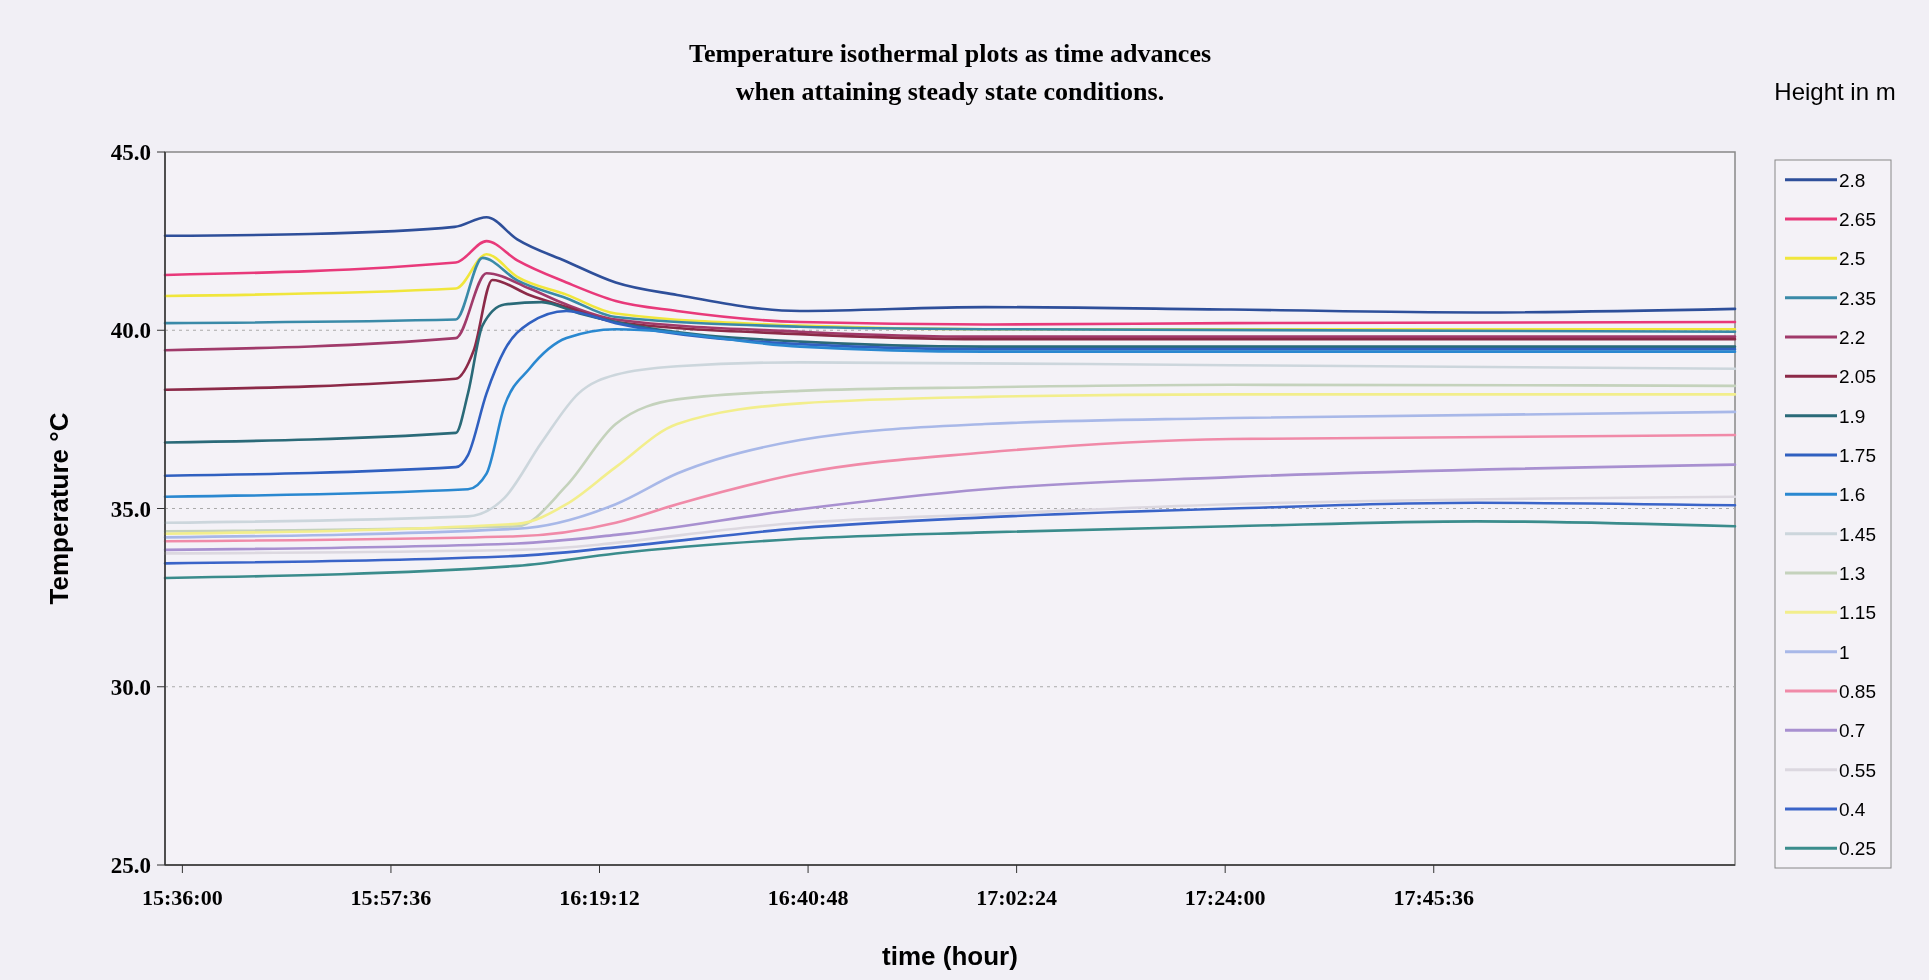 The image size is (1929, 980). I want to click on legend-label: 2.65, so click(1857, 219).